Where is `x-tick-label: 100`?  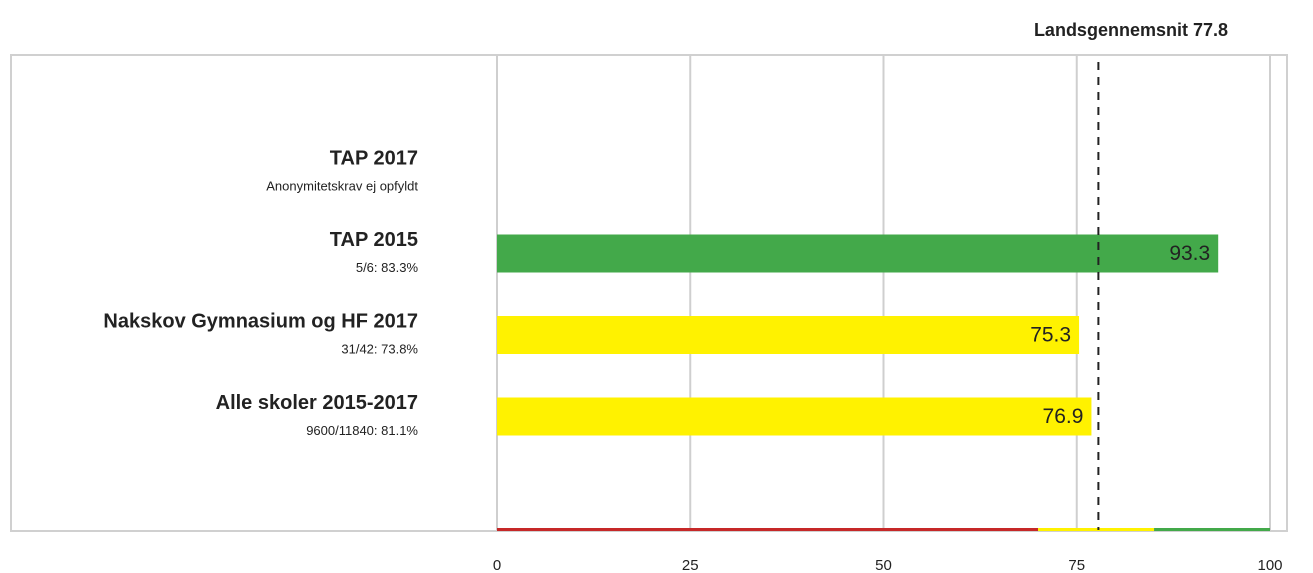
x-tick-label: 100 is located at coordinates (1269, 565).